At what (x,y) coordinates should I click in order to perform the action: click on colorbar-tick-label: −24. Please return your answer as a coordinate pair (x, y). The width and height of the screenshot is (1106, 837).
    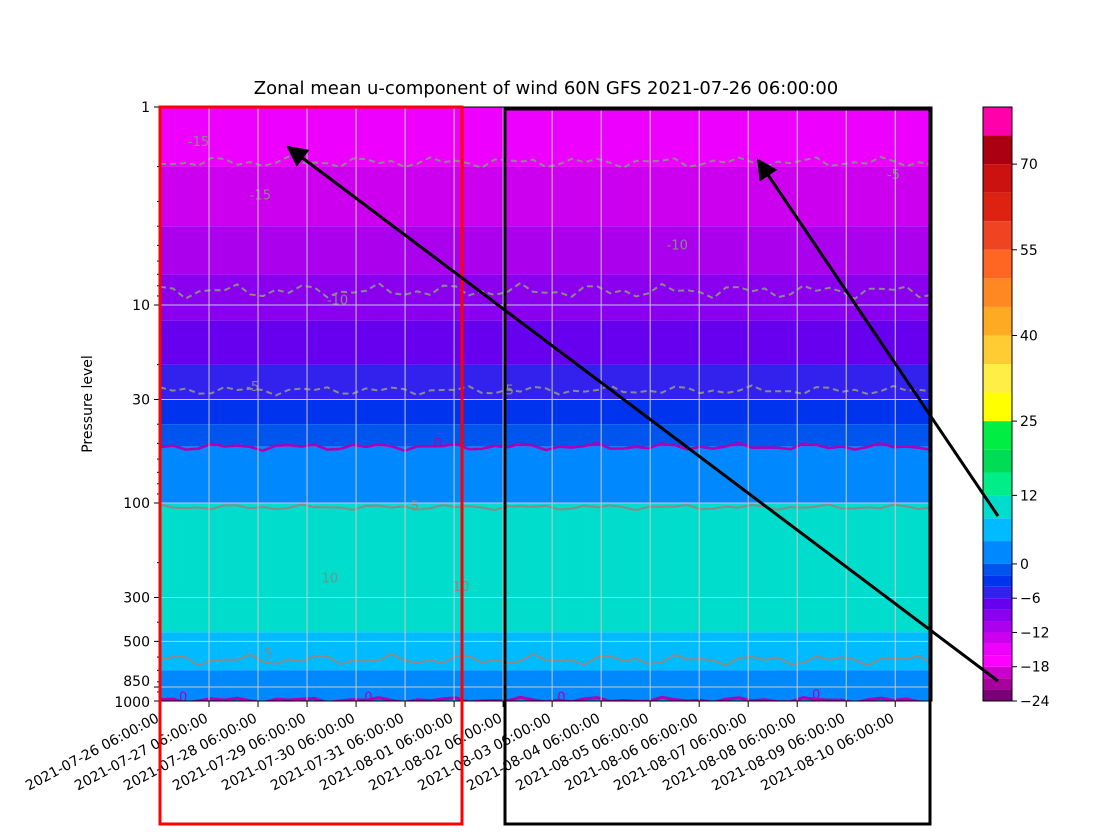
    Looking at the image, I should click on (1035, 702).